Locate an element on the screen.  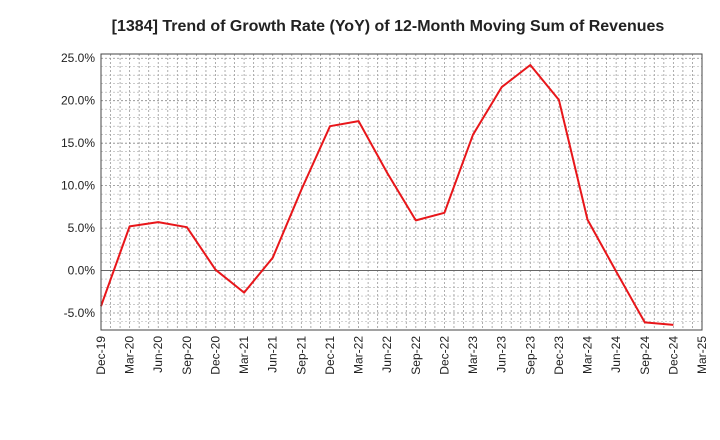
x-tick-label: Mar-21 is located at coordinates (244, 355).